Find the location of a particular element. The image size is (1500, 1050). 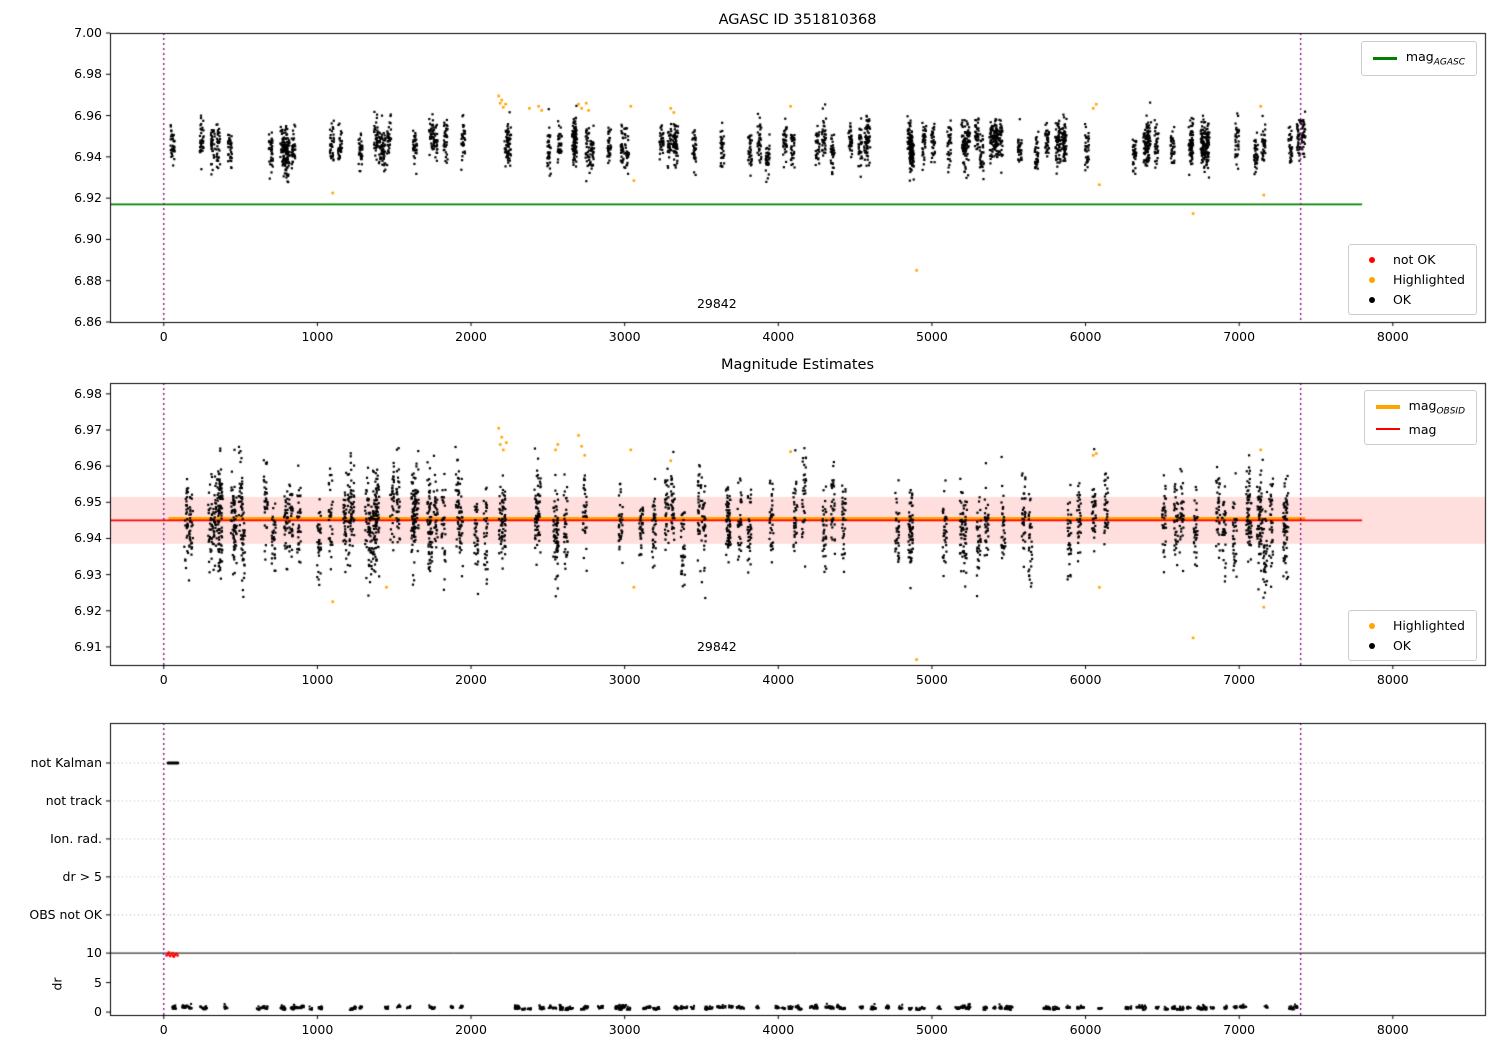

legend-item: magOBSID is located at coordinates (1420, 407).